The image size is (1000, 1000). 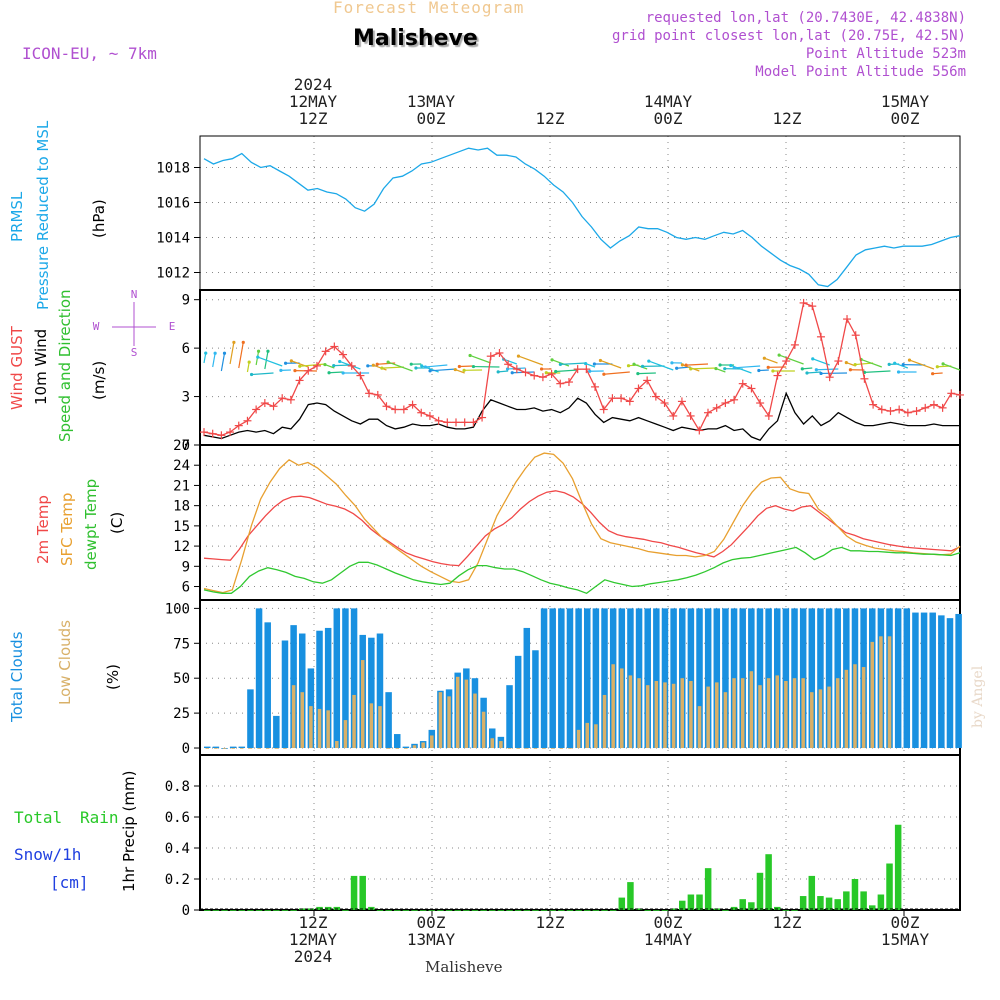 I want to click on y-tick-label: 1012, so click(x=173, y=274).